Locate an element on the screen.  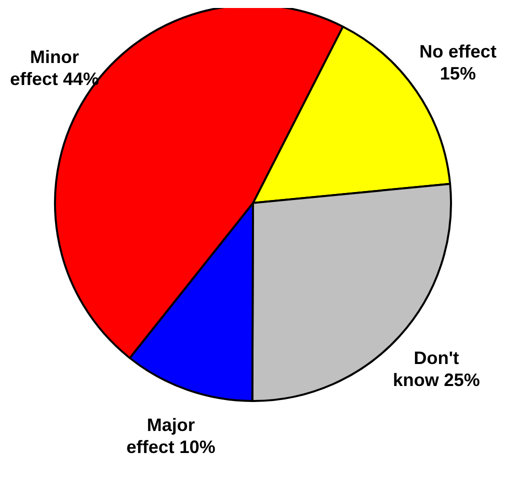
slice-label: Don't know 25% is located at coordinates (436, 369).